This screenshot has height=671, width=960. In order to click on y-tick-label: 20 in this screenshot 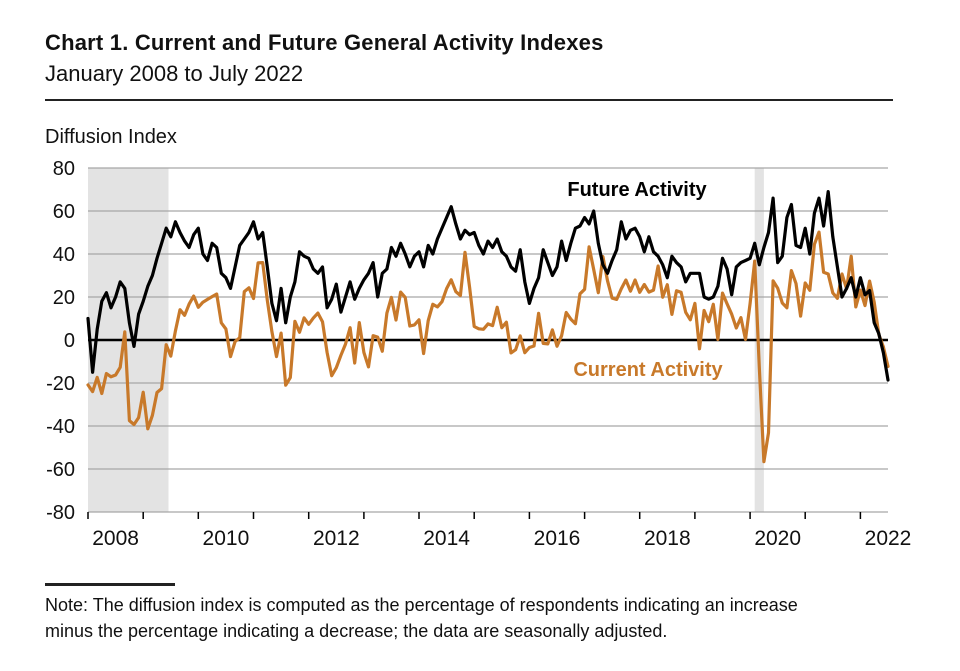, I will do `click(64, 298)`.